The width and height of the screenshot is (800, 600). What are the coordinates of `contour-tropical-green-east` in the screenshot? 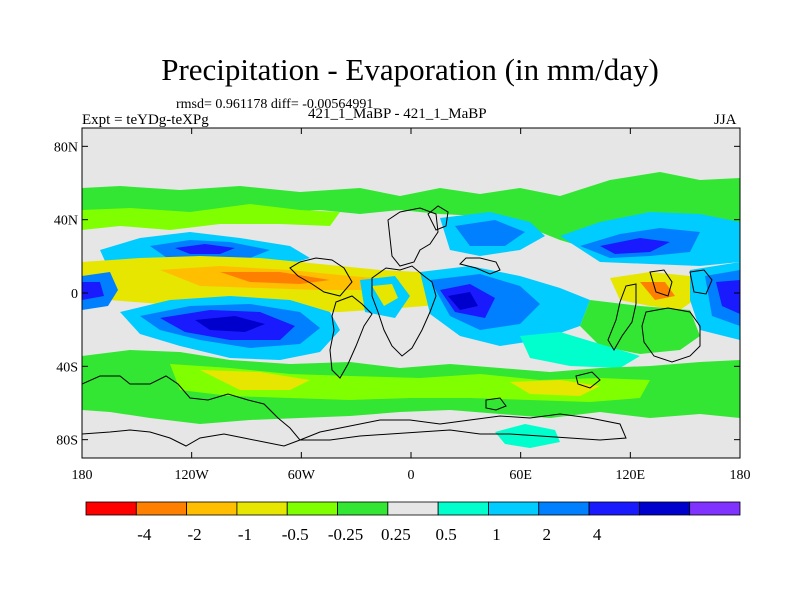 It's located at (640, 327).